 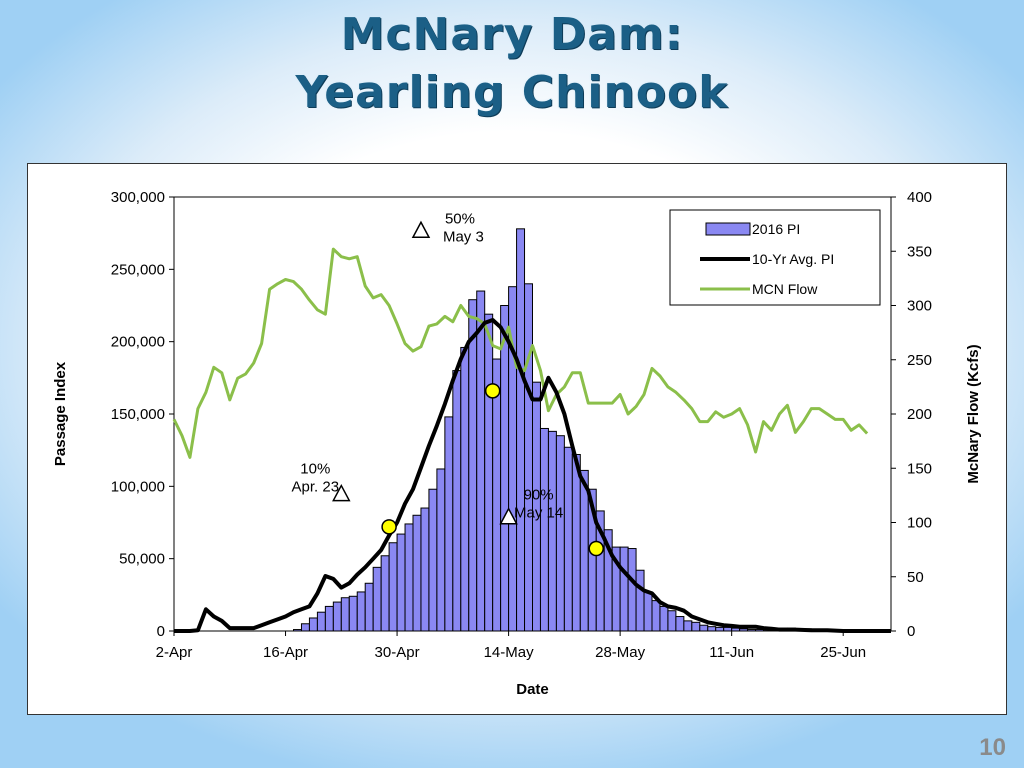 What do you see at coordinates (919, 523) in the screenshot?
I see `y2-tick-label: 100` at bounding box center [919, 523].